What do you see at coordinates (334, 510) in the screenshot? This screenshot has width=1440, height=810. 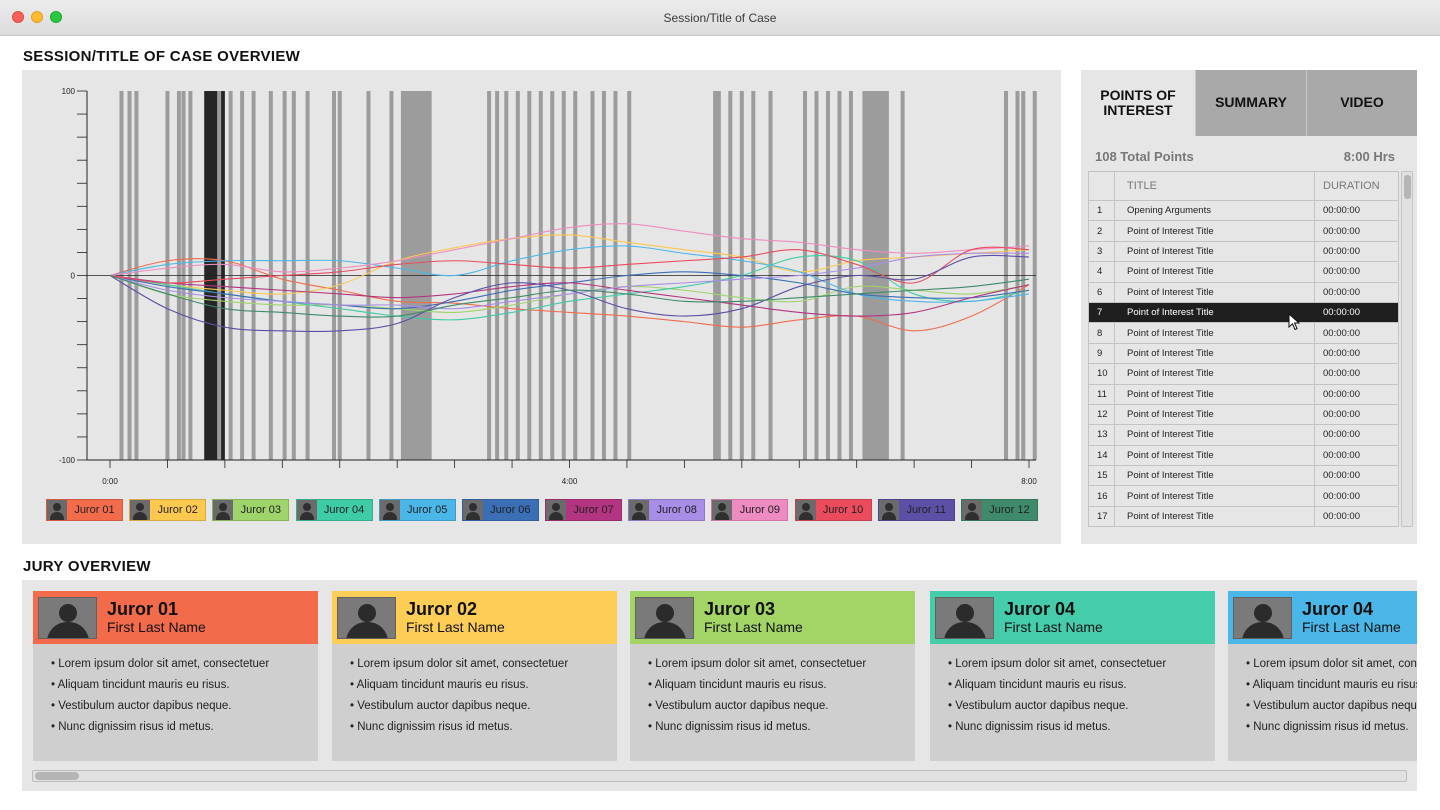 I see `legend-item-juror-04: Juror 04` at bounding box center [334, 510].